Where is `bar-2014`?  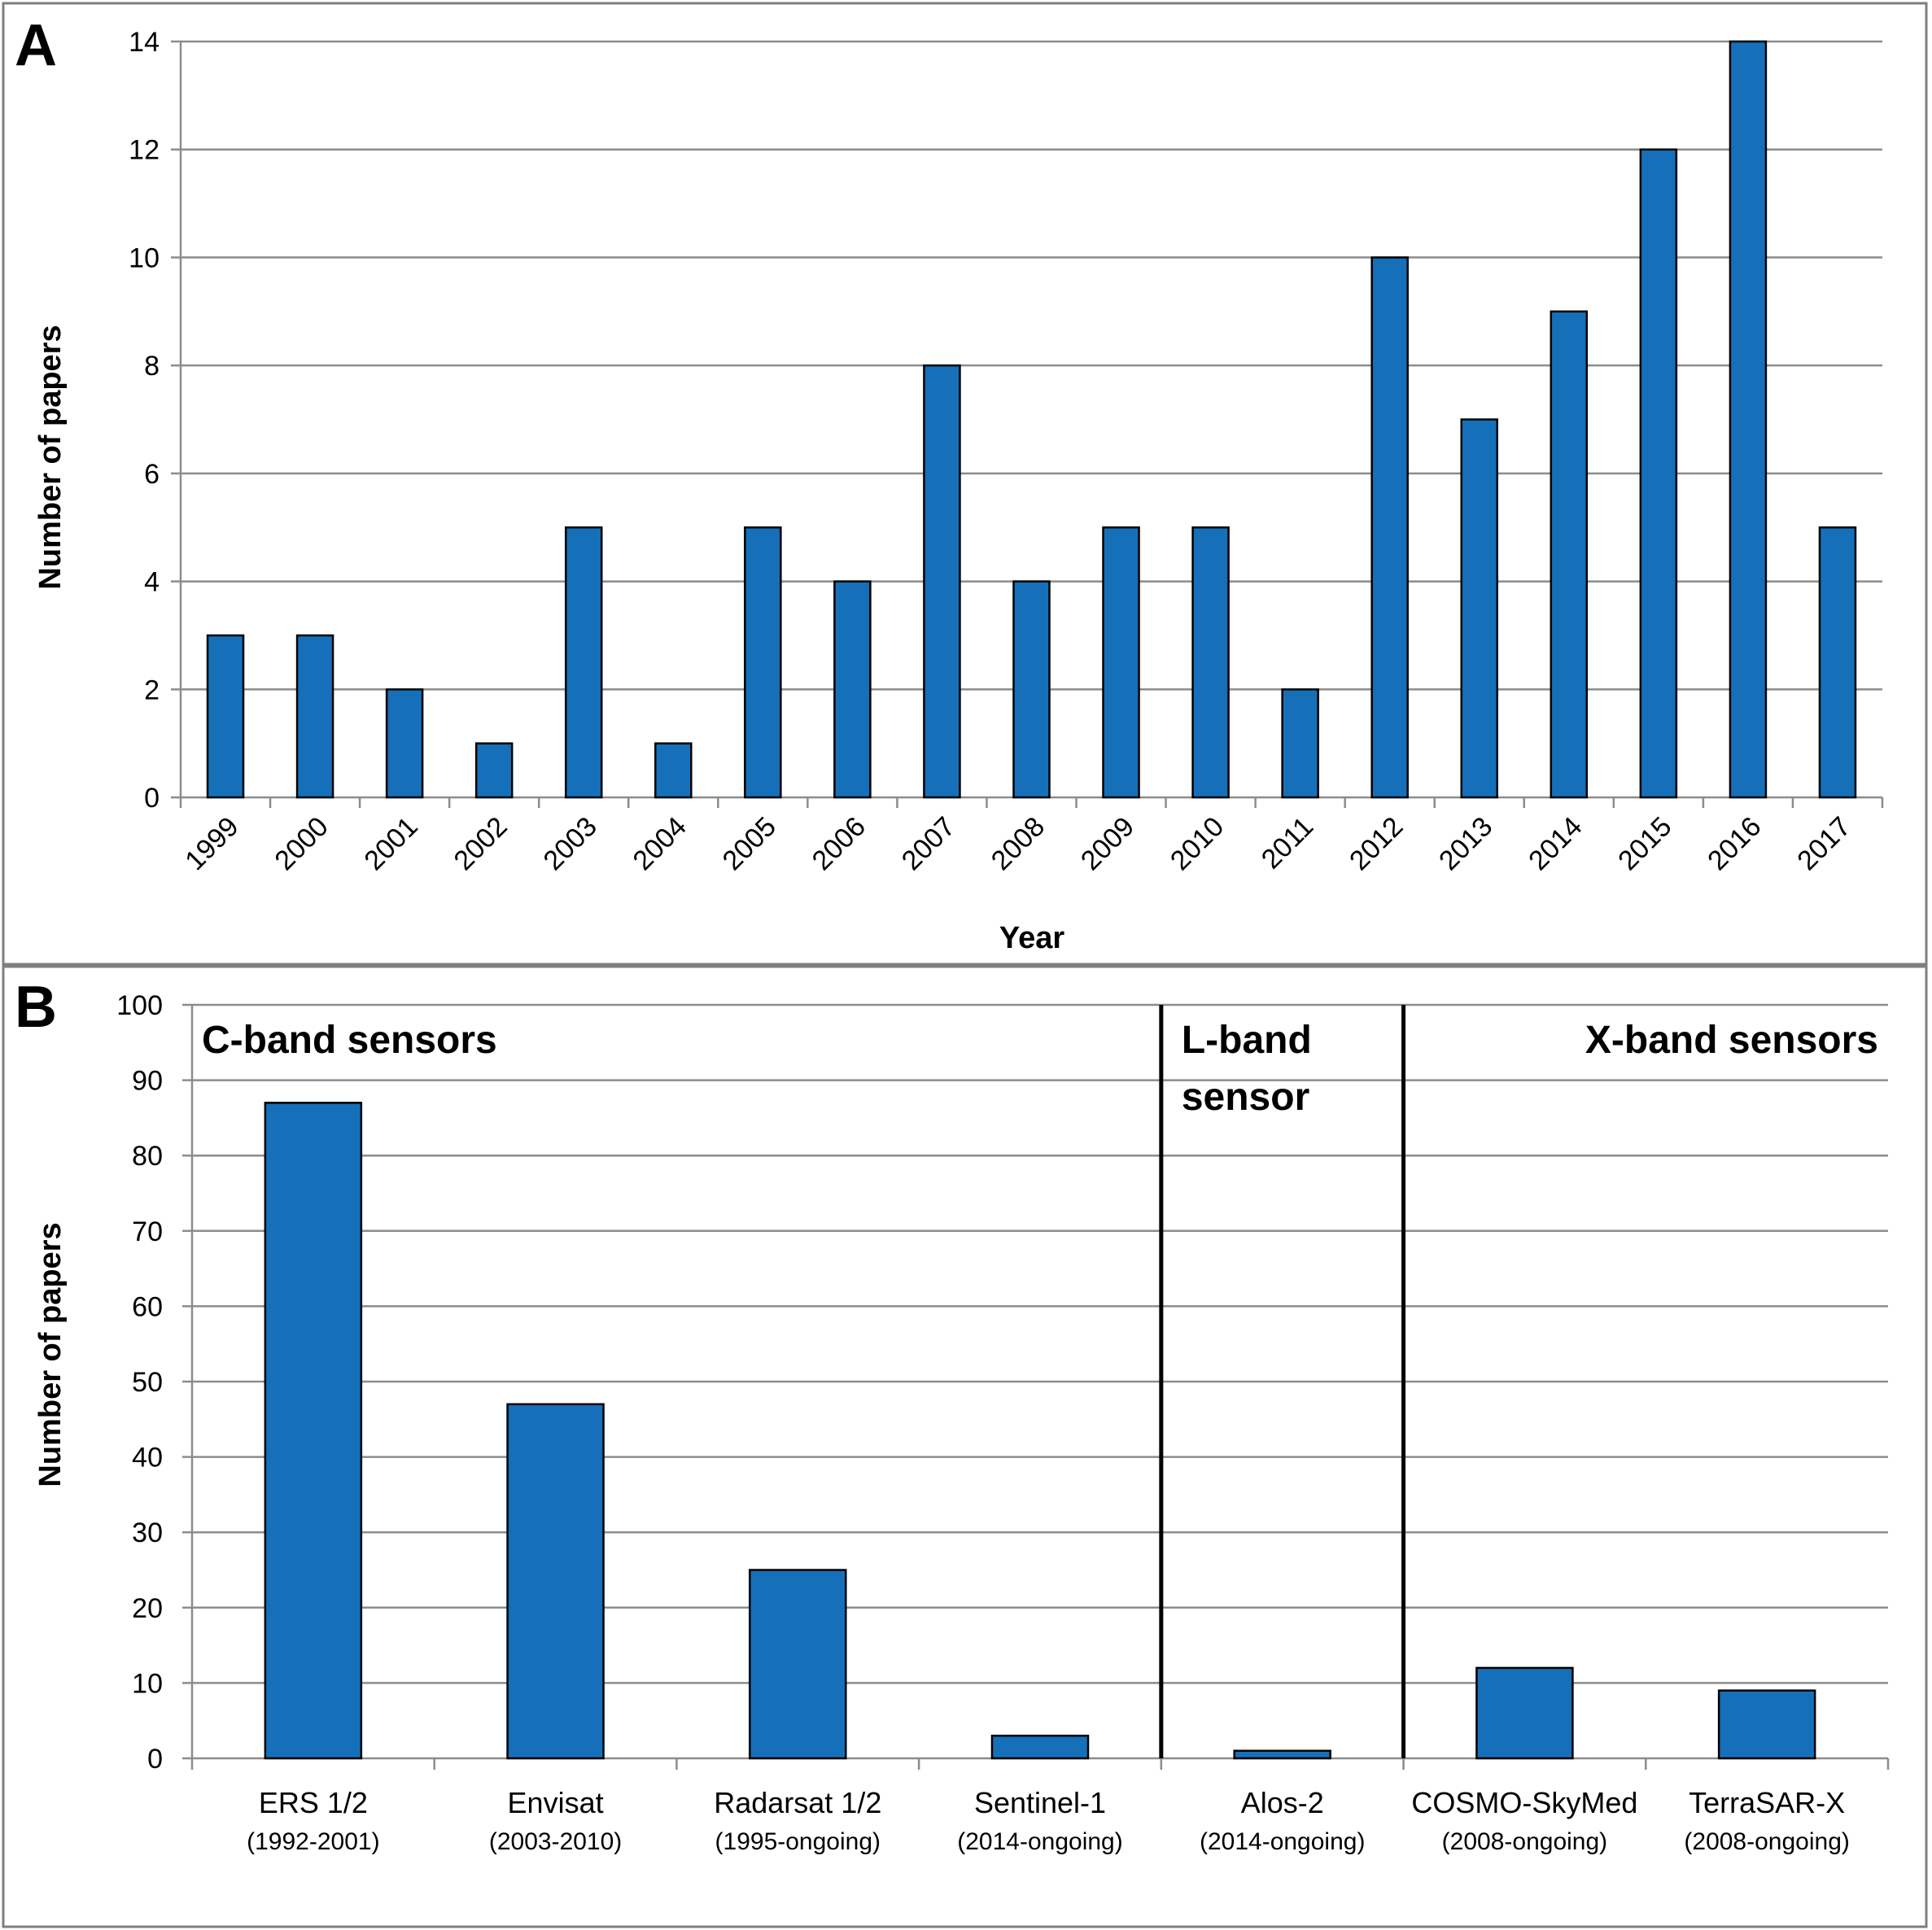 bar-2014 is located at coordinates (1569, 554).